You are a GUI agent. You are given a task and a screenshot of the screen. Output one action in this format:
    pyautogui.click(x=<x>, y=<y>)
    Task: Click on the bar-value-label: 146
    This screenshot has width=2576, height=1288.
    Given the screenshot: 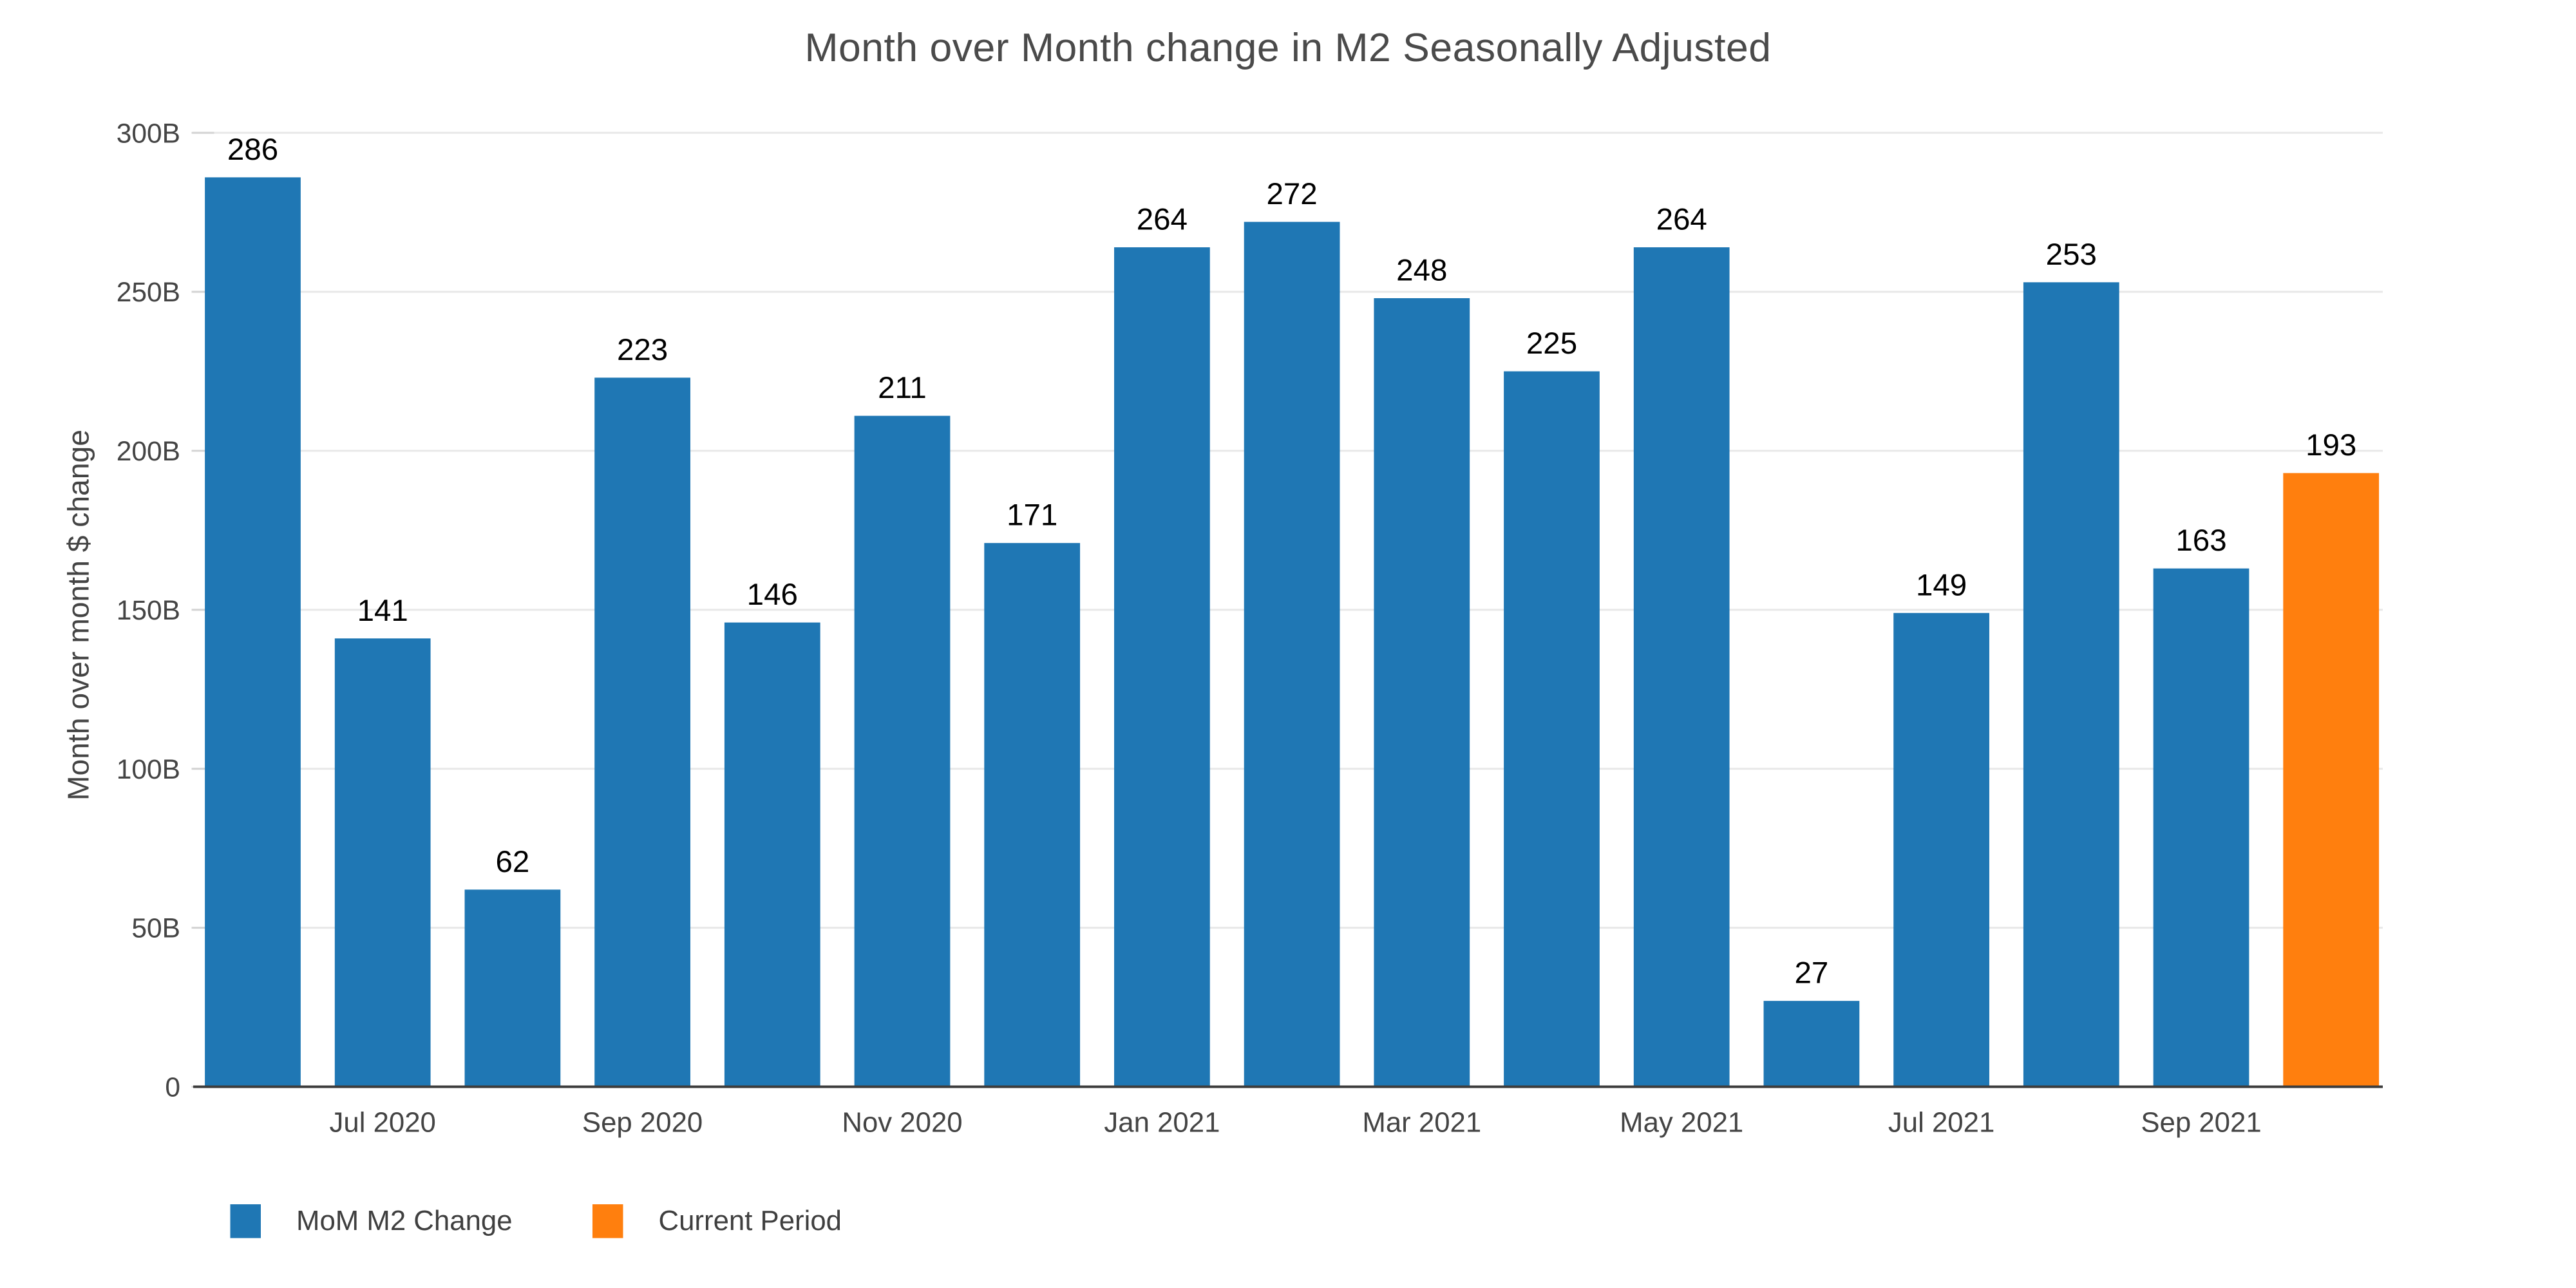 What is the action you would take?
    pyautogui.click(x=773, y=595)
    